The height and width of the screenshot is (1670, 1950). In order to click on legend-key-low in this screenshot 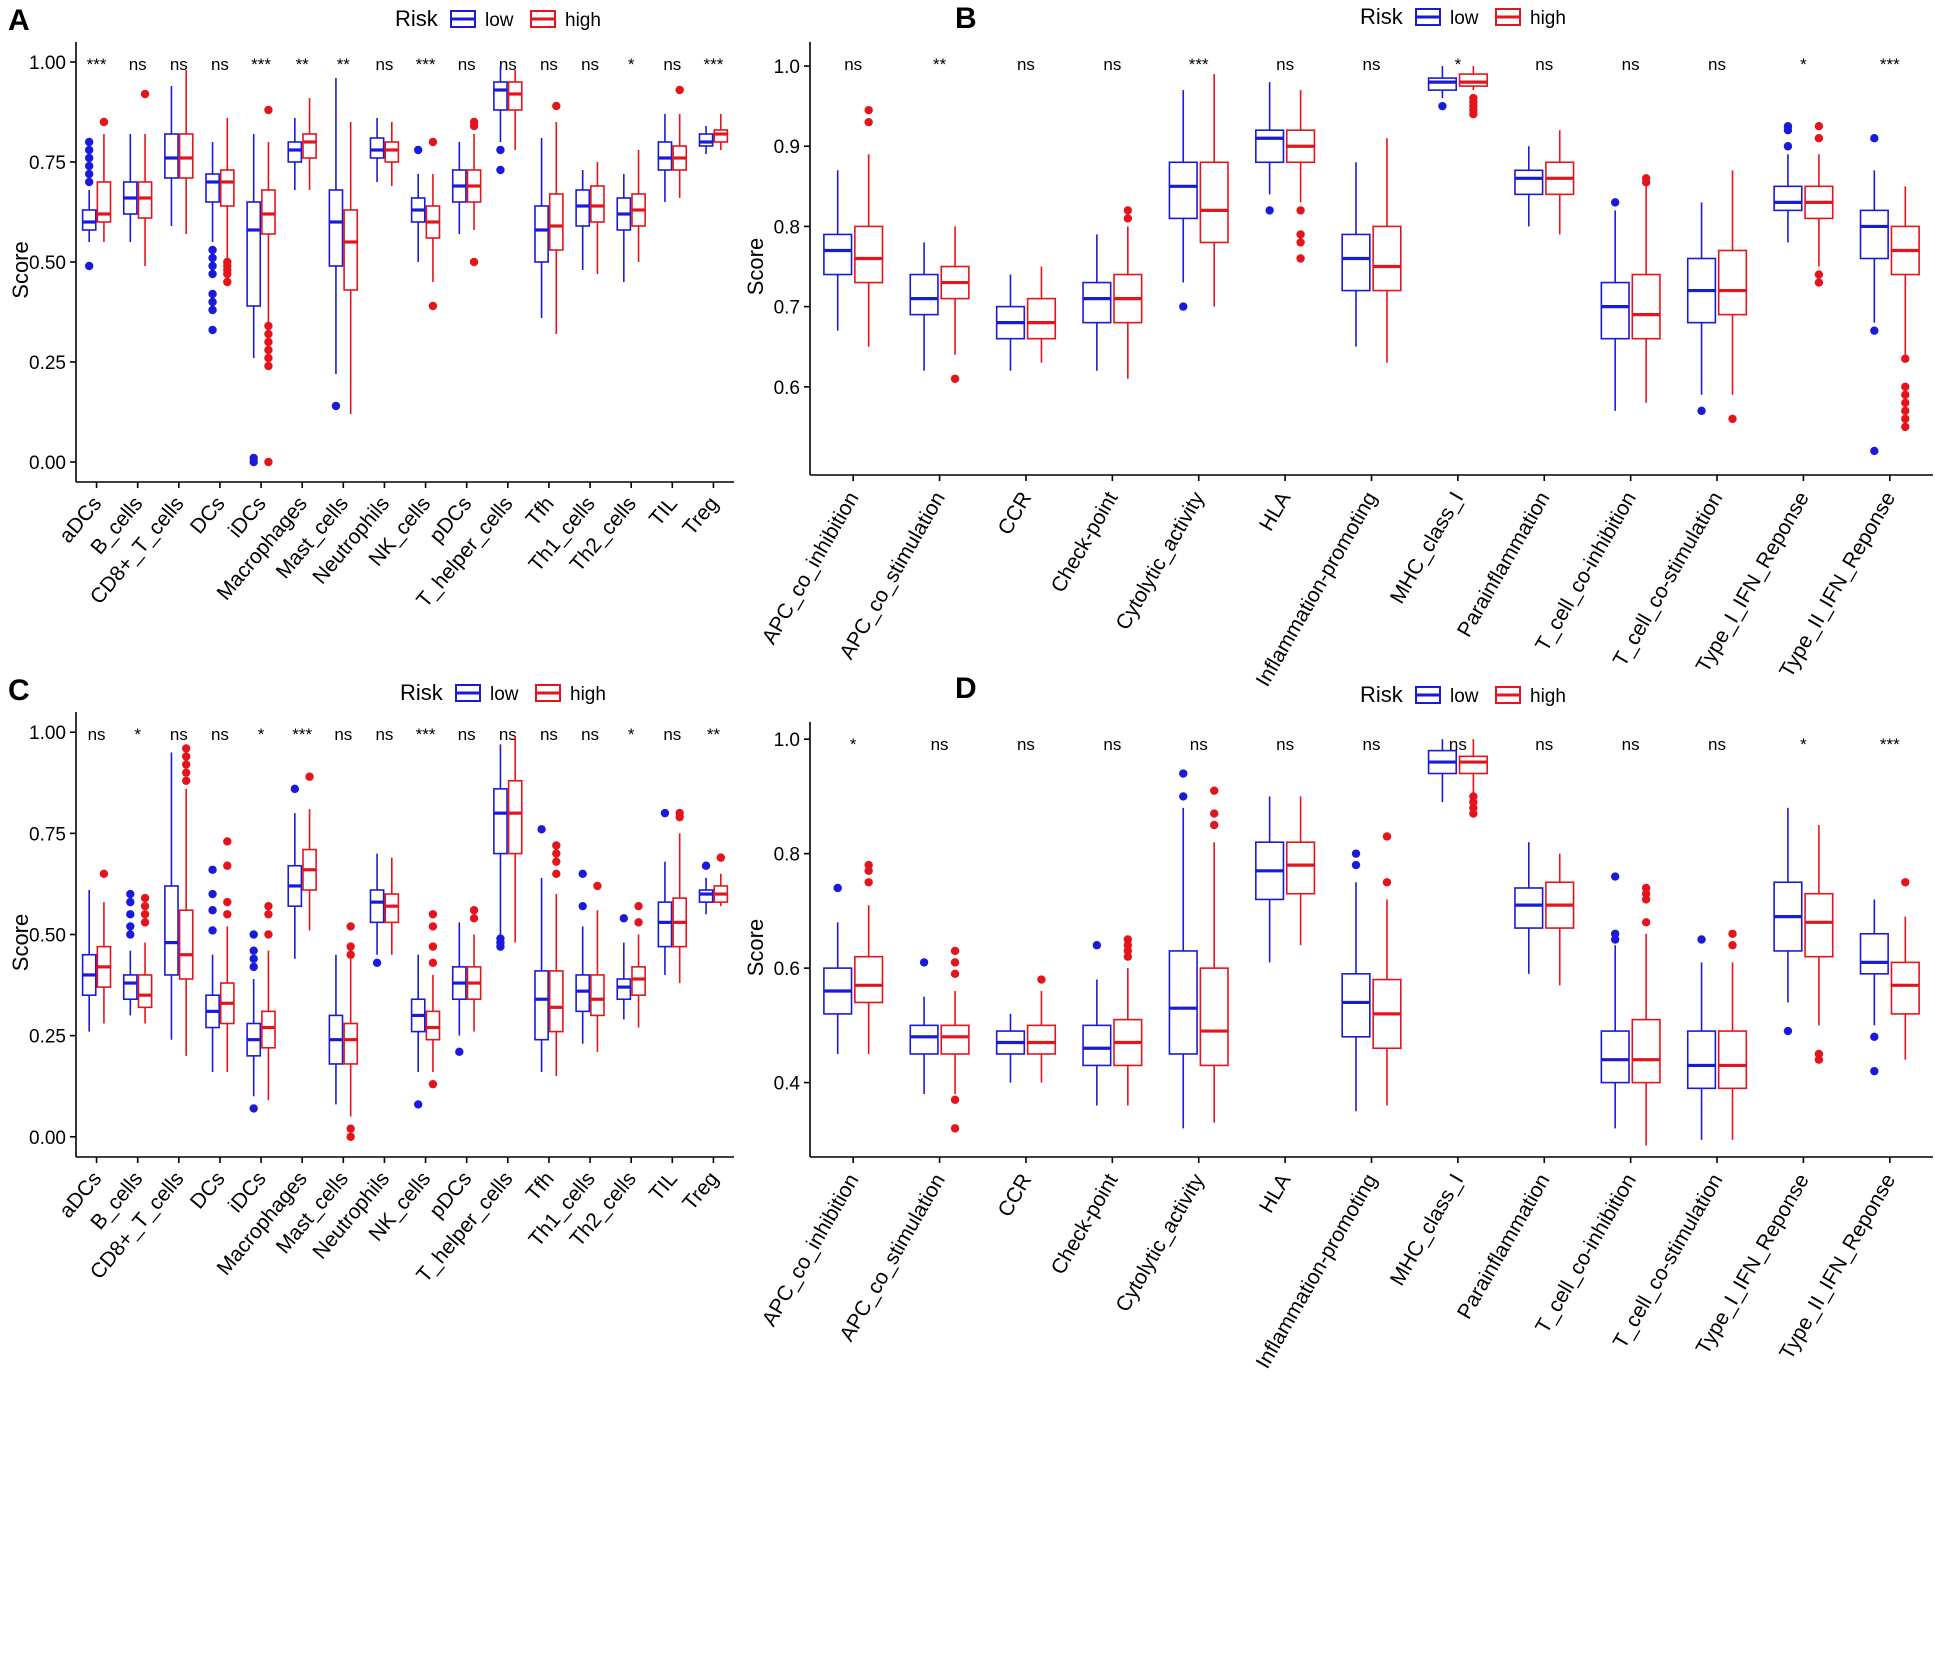, I will do `click(1428, 17)`.